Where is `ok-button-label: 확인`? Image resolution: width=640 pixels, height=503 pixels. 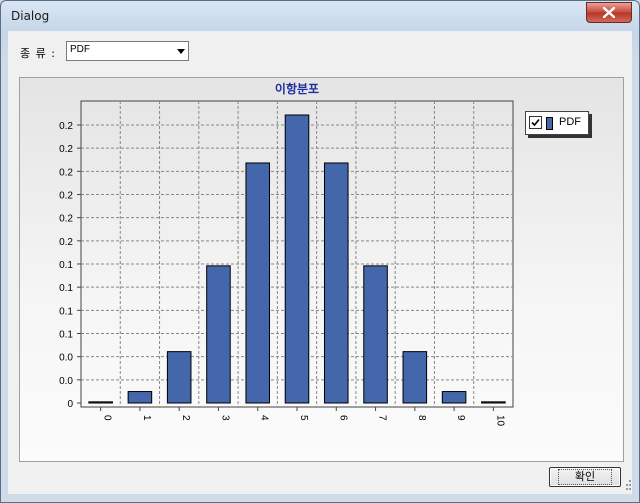
ok-button-label: 확인 is located at coordinates (585, 477).